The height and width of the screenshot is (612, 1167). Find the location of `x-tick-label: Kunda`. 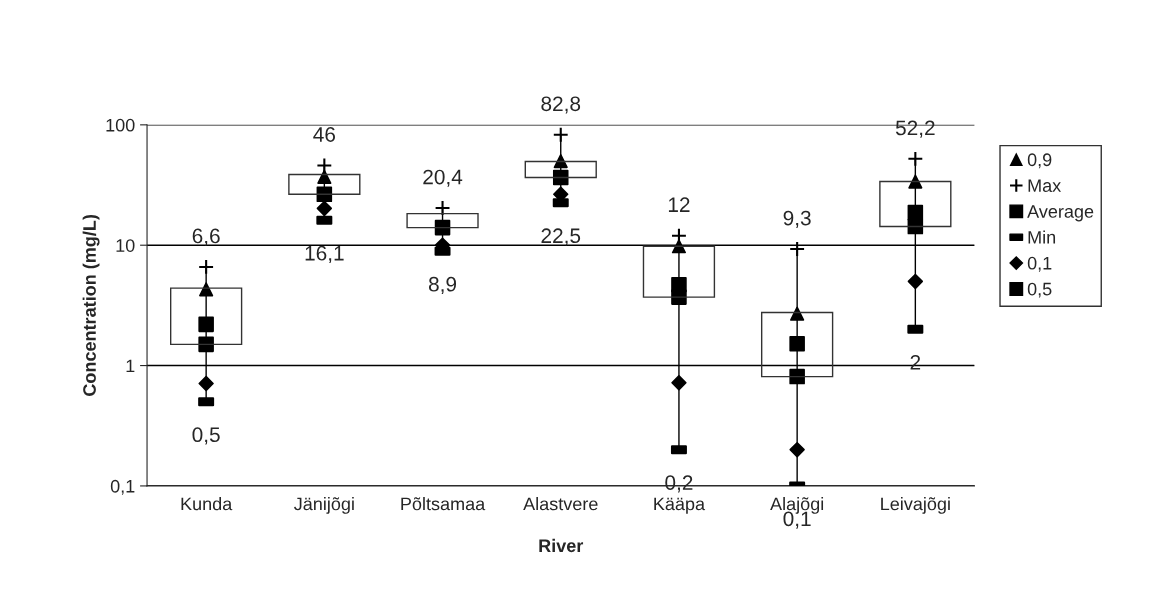

x-tick-label: Kunda is located at coordinates (207, 504).